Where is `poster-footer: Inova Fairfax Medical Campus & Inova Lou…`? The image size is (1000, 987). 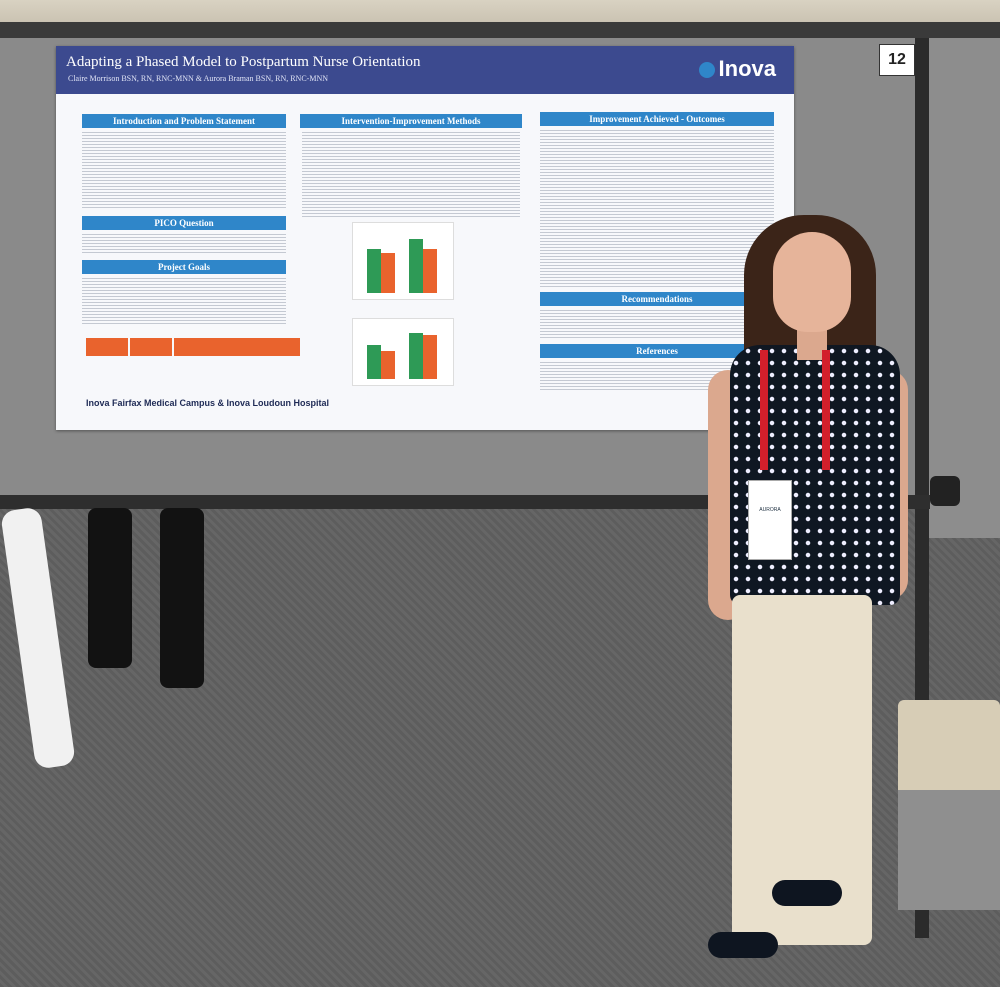
poster-footer: Inova Fairfax Medical Campus & Inova Lou… is located at coordinates (208, 403).